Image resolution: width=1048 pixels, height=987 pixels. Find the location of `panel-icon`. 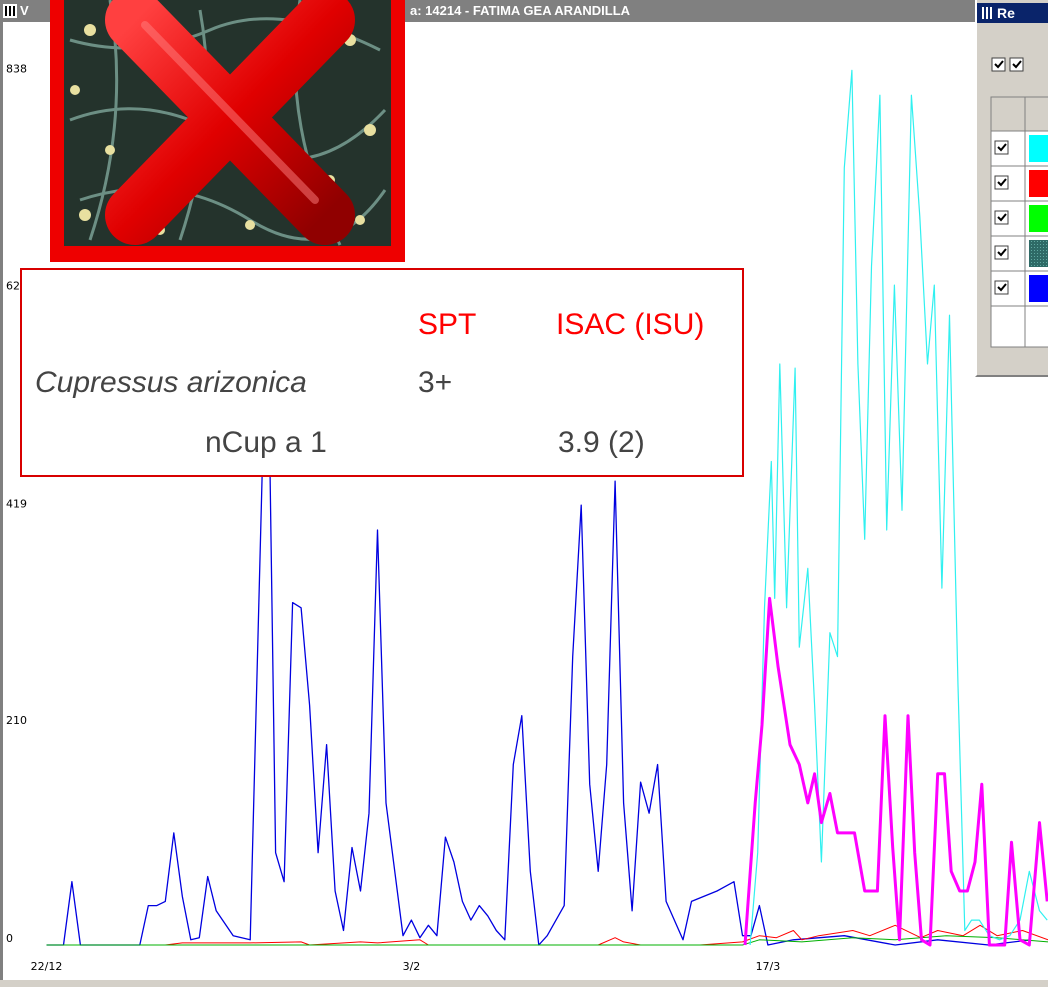

panel-icon is located at coordinates (987, 13).